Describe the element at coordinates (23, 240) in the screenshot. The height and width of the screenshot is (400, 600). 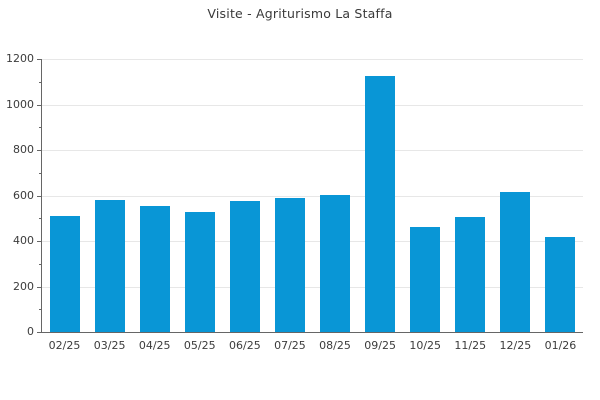
I see `y-tick-label: 400` at that location.